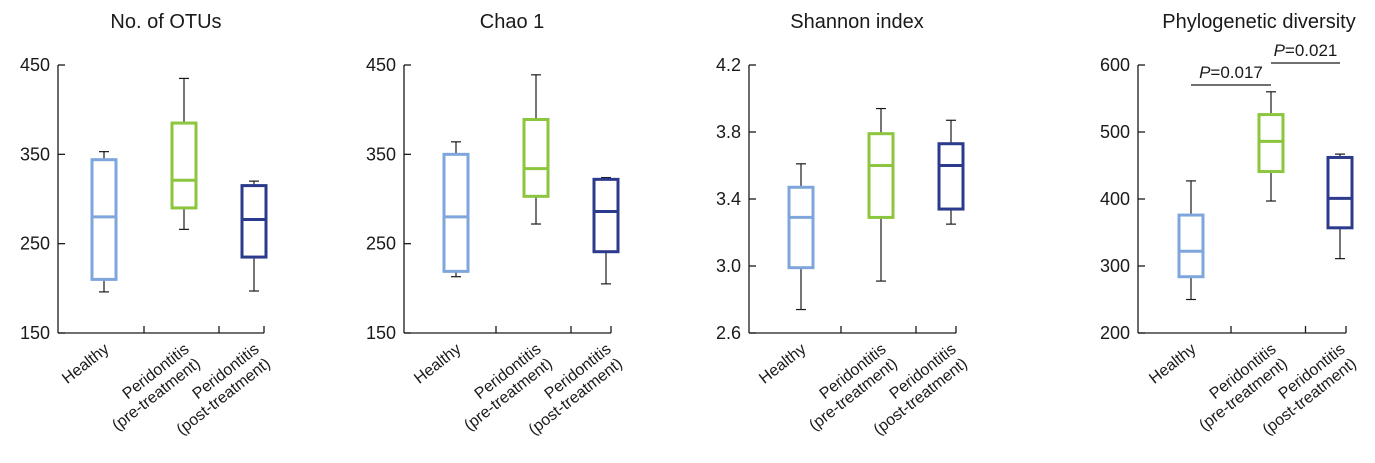  I want to click on y-tick-label: 4.2, so click(728, 65).